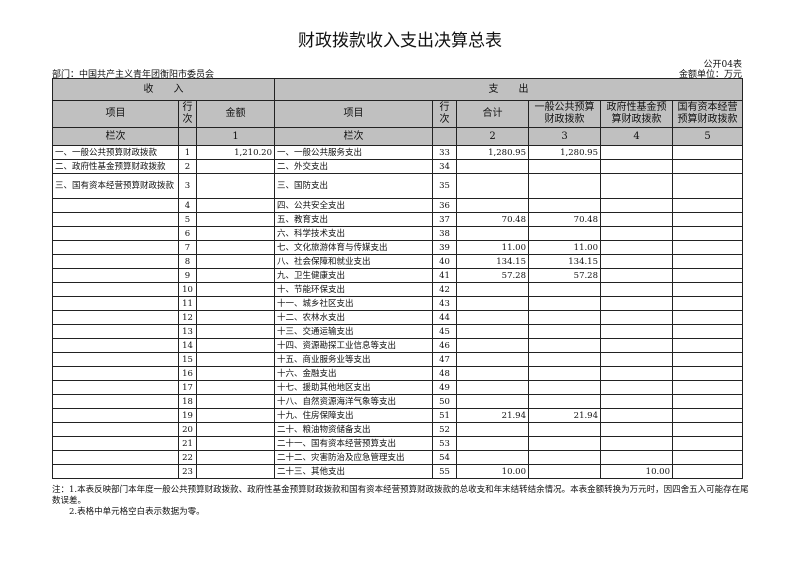 Image resolution: width=800 pixels, height=566 pixels. Describe the element at coordinates (353, 387) in the screenshot. I see `cell-ex-item: 十七、援助其他地区支出` at that location.